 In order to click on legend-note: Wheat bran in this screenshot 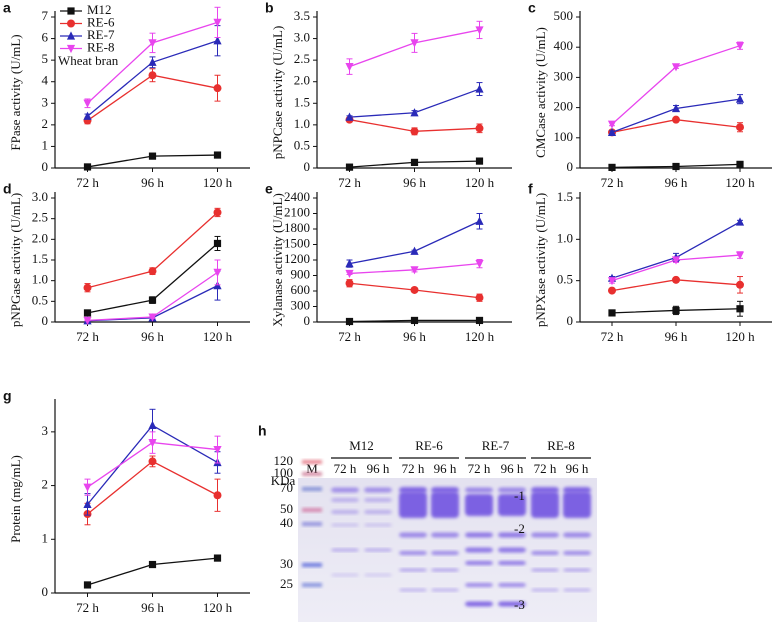, I will do `click(88, 60)`.